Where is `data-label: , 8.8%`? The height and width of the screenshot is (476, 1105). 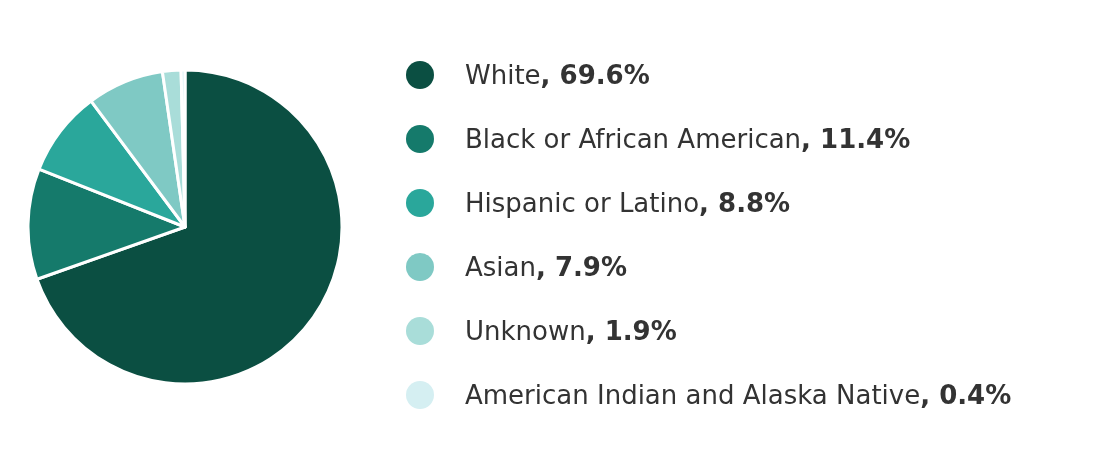
data-label: , 8.8% is located at coordinates (745, 203).